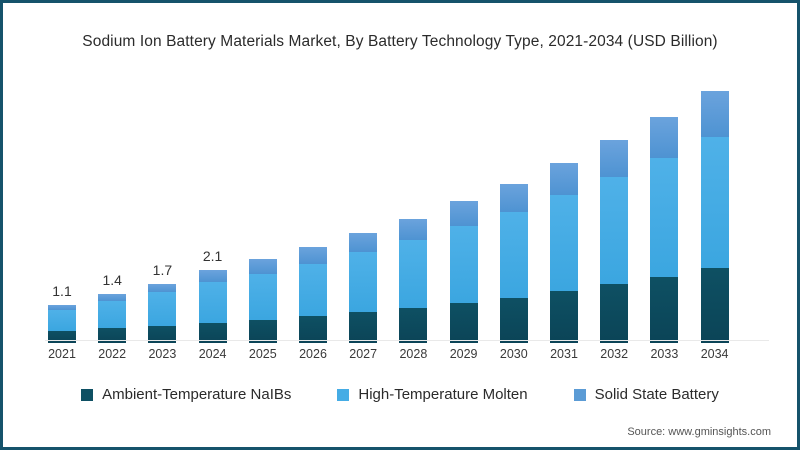 Image resolution: width=800 pixels, height=450 pixels. What do you see at coordinates (614, 313) in the screenshot?
I see `segment-ambient-temperature-naibs-2032` at bounding box center [614, 313].